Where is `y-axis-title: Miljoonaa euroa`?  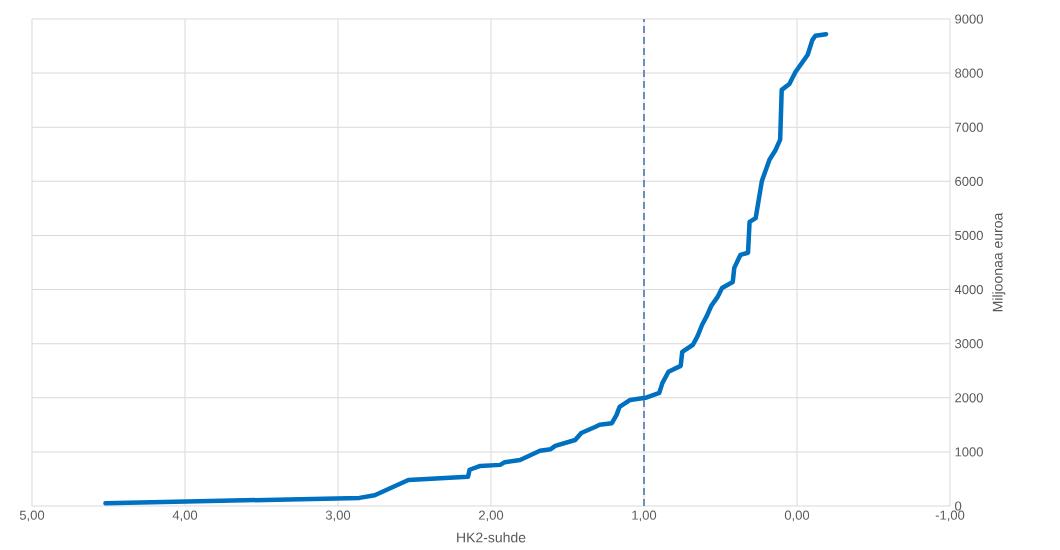 y-axis-title: Miljoonaa euroa is located at coordinates (999, 262).